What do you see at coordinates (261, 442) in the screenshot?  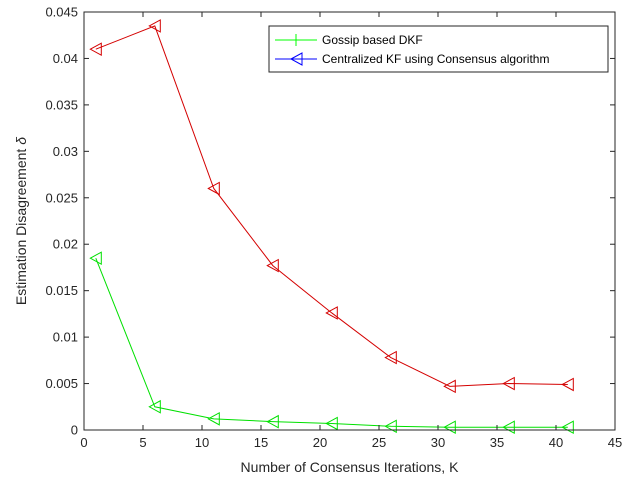 I see `x-tick-label: 15` at bounding box center [261, 442].